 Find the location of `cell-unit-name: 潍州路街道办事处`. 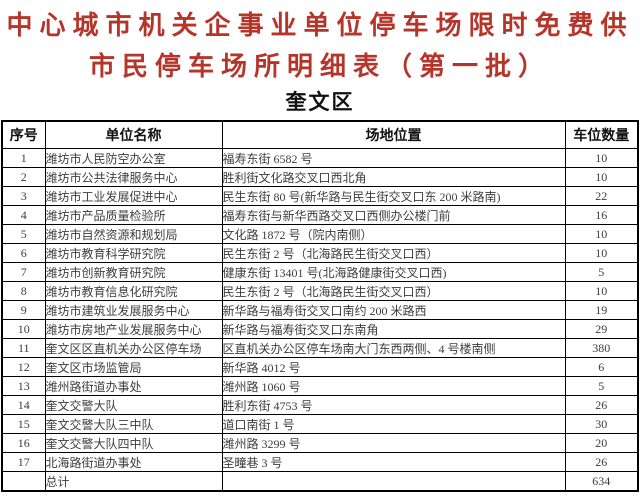

cell-unit-name: 潍州路街道办事处 is located at coordinates (133, 386).